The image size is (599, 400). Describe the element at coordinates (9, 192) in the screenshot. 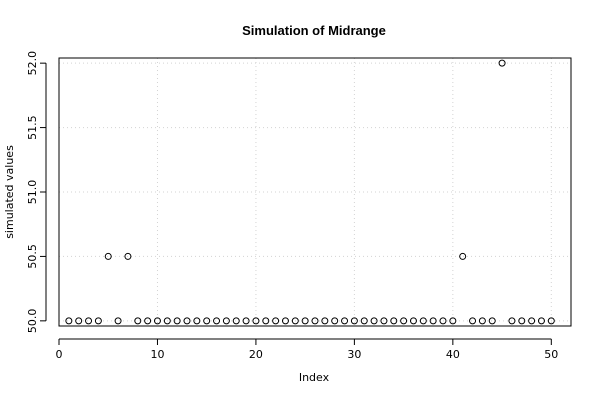

I see `y-axis-label: simulated values` at that location.